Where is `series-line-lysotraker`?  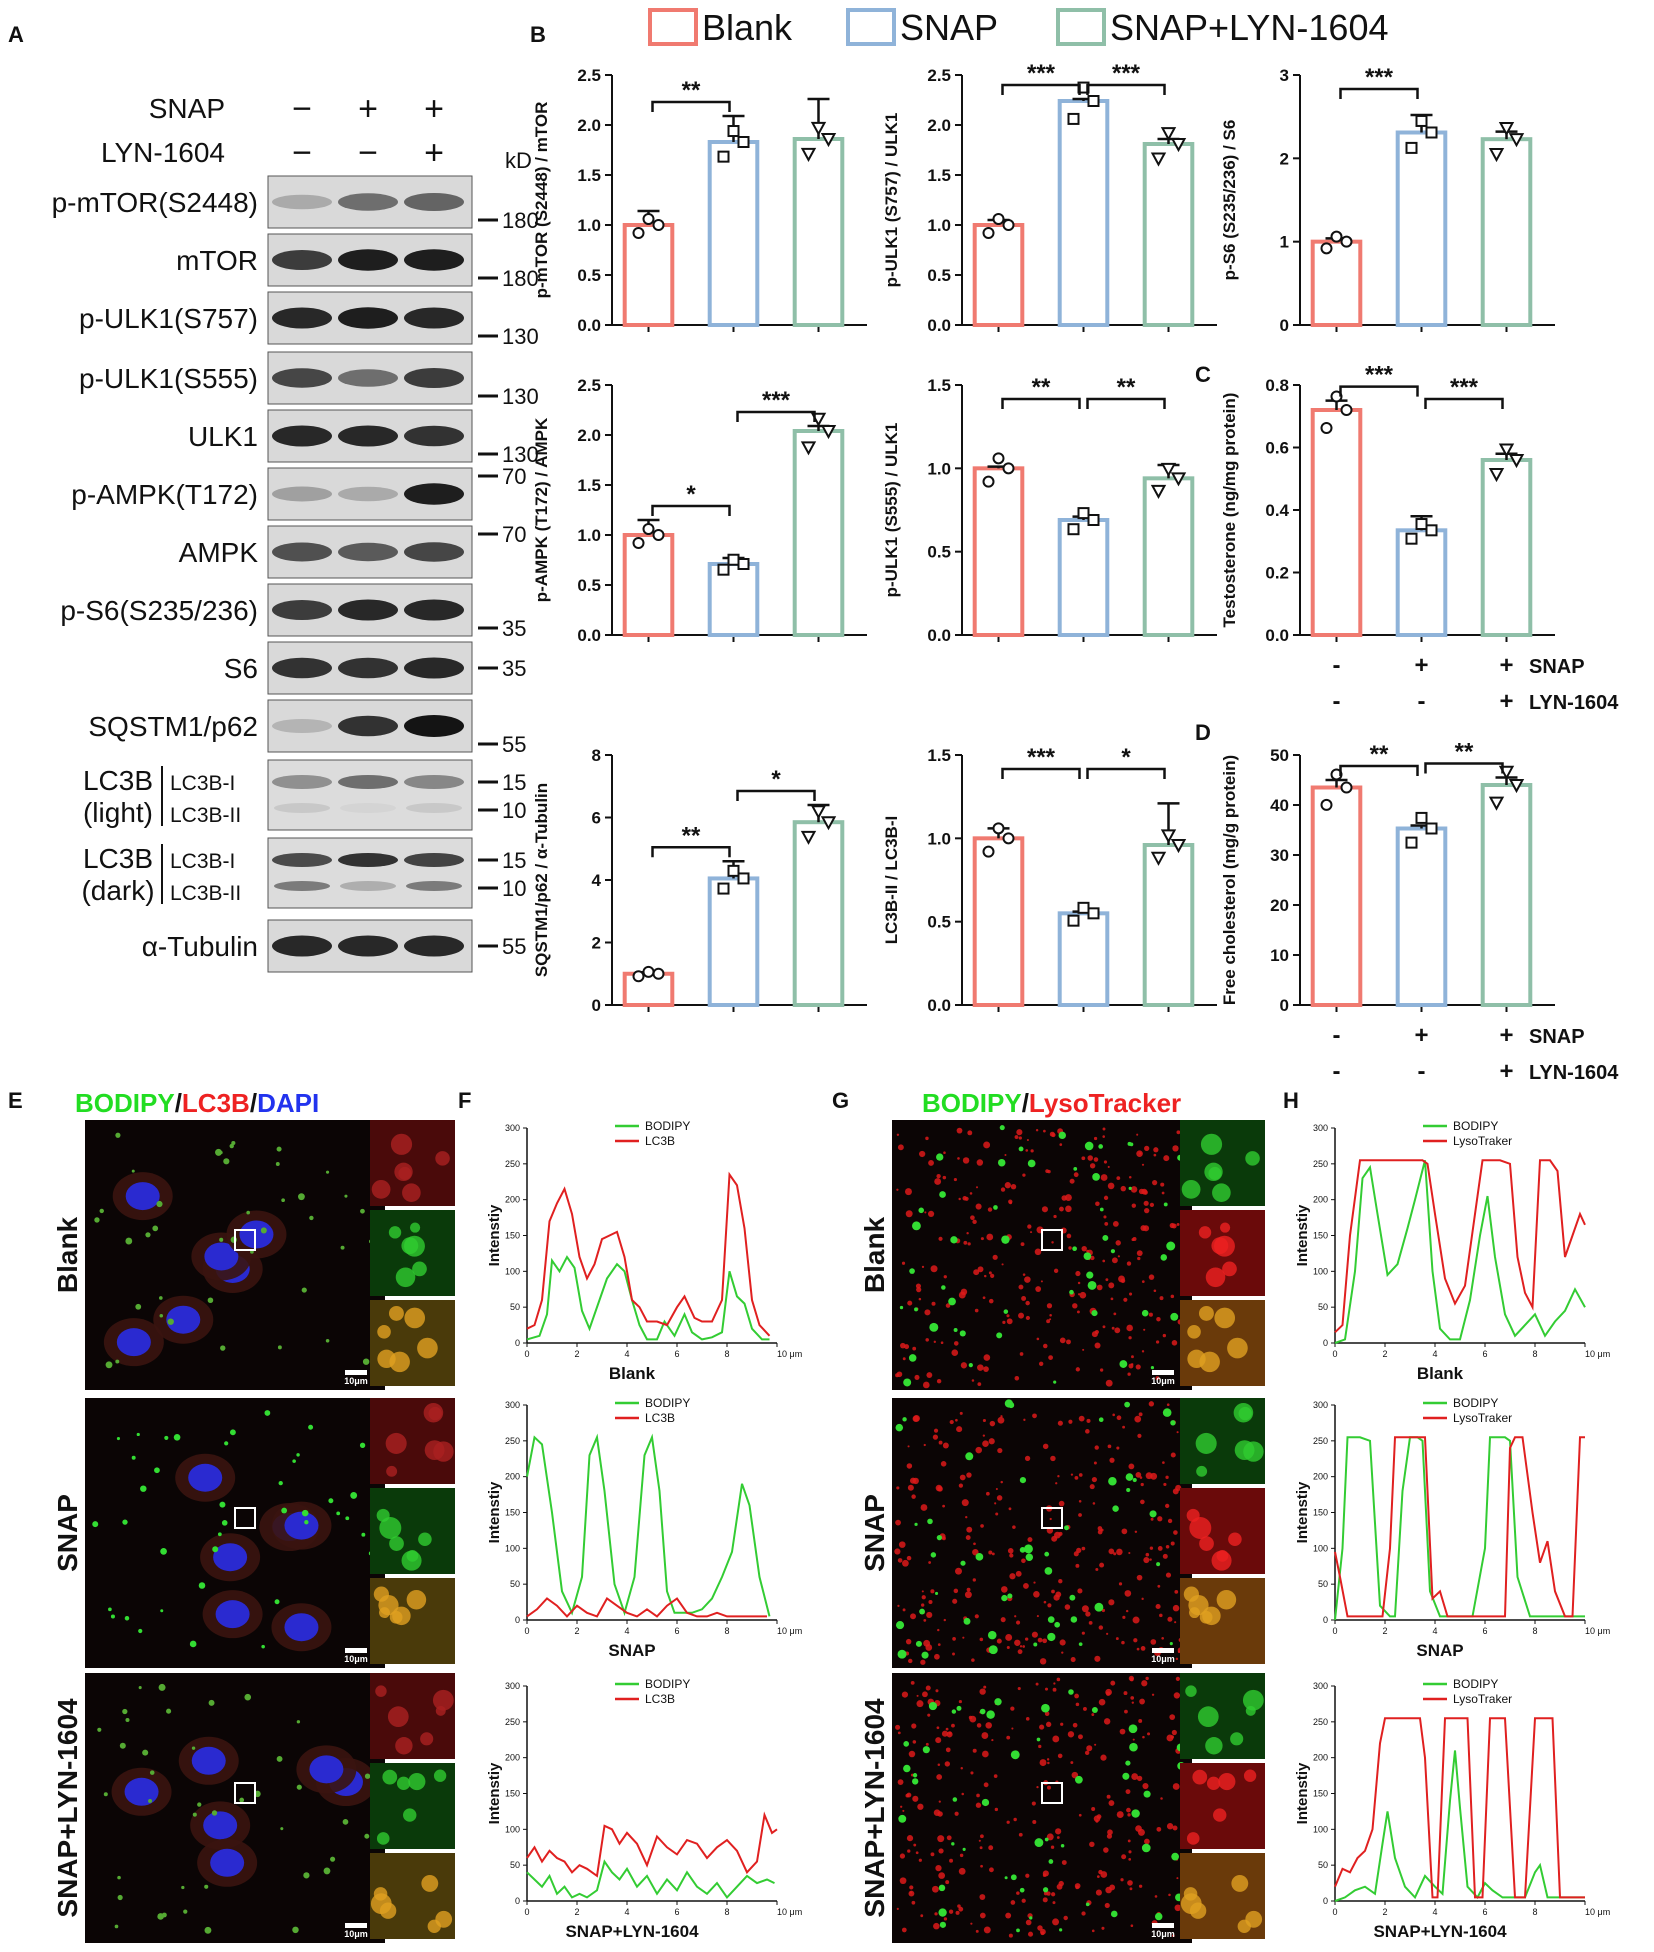 series-line-lysotraker is located at coordinates (1459, 1527).